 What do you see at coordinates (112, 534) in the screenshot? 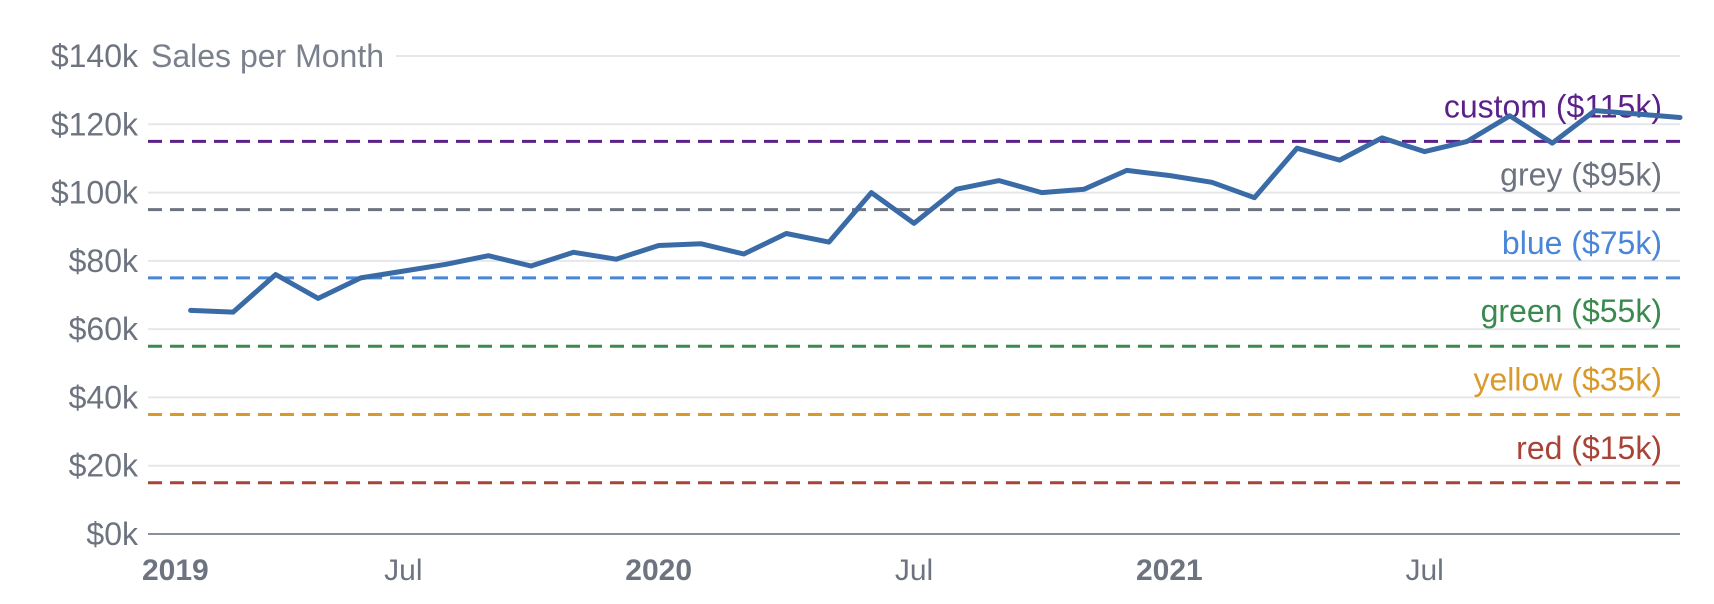
I see `y-tick-label: $0k` at bounding box center [112, 534].